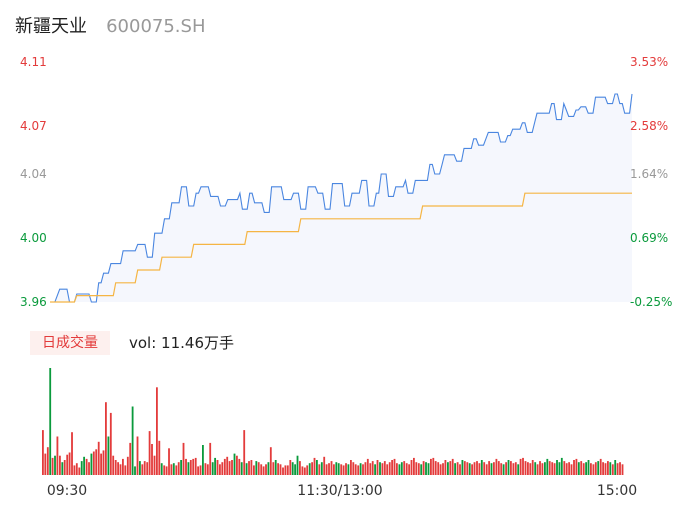  What do you see at coordinates (651, 302) in the screenshot?
I see `pct-tick-label: -0.25%` at bounding box center [651, 302].